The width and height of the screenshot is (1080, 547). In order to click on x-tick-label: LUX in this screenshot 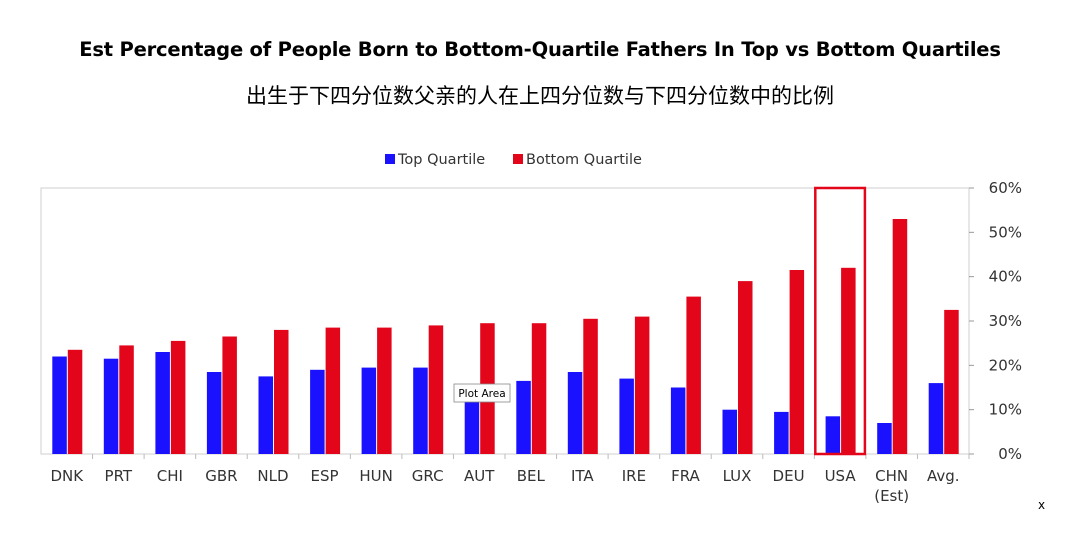, I will do `click(737, 476)`.